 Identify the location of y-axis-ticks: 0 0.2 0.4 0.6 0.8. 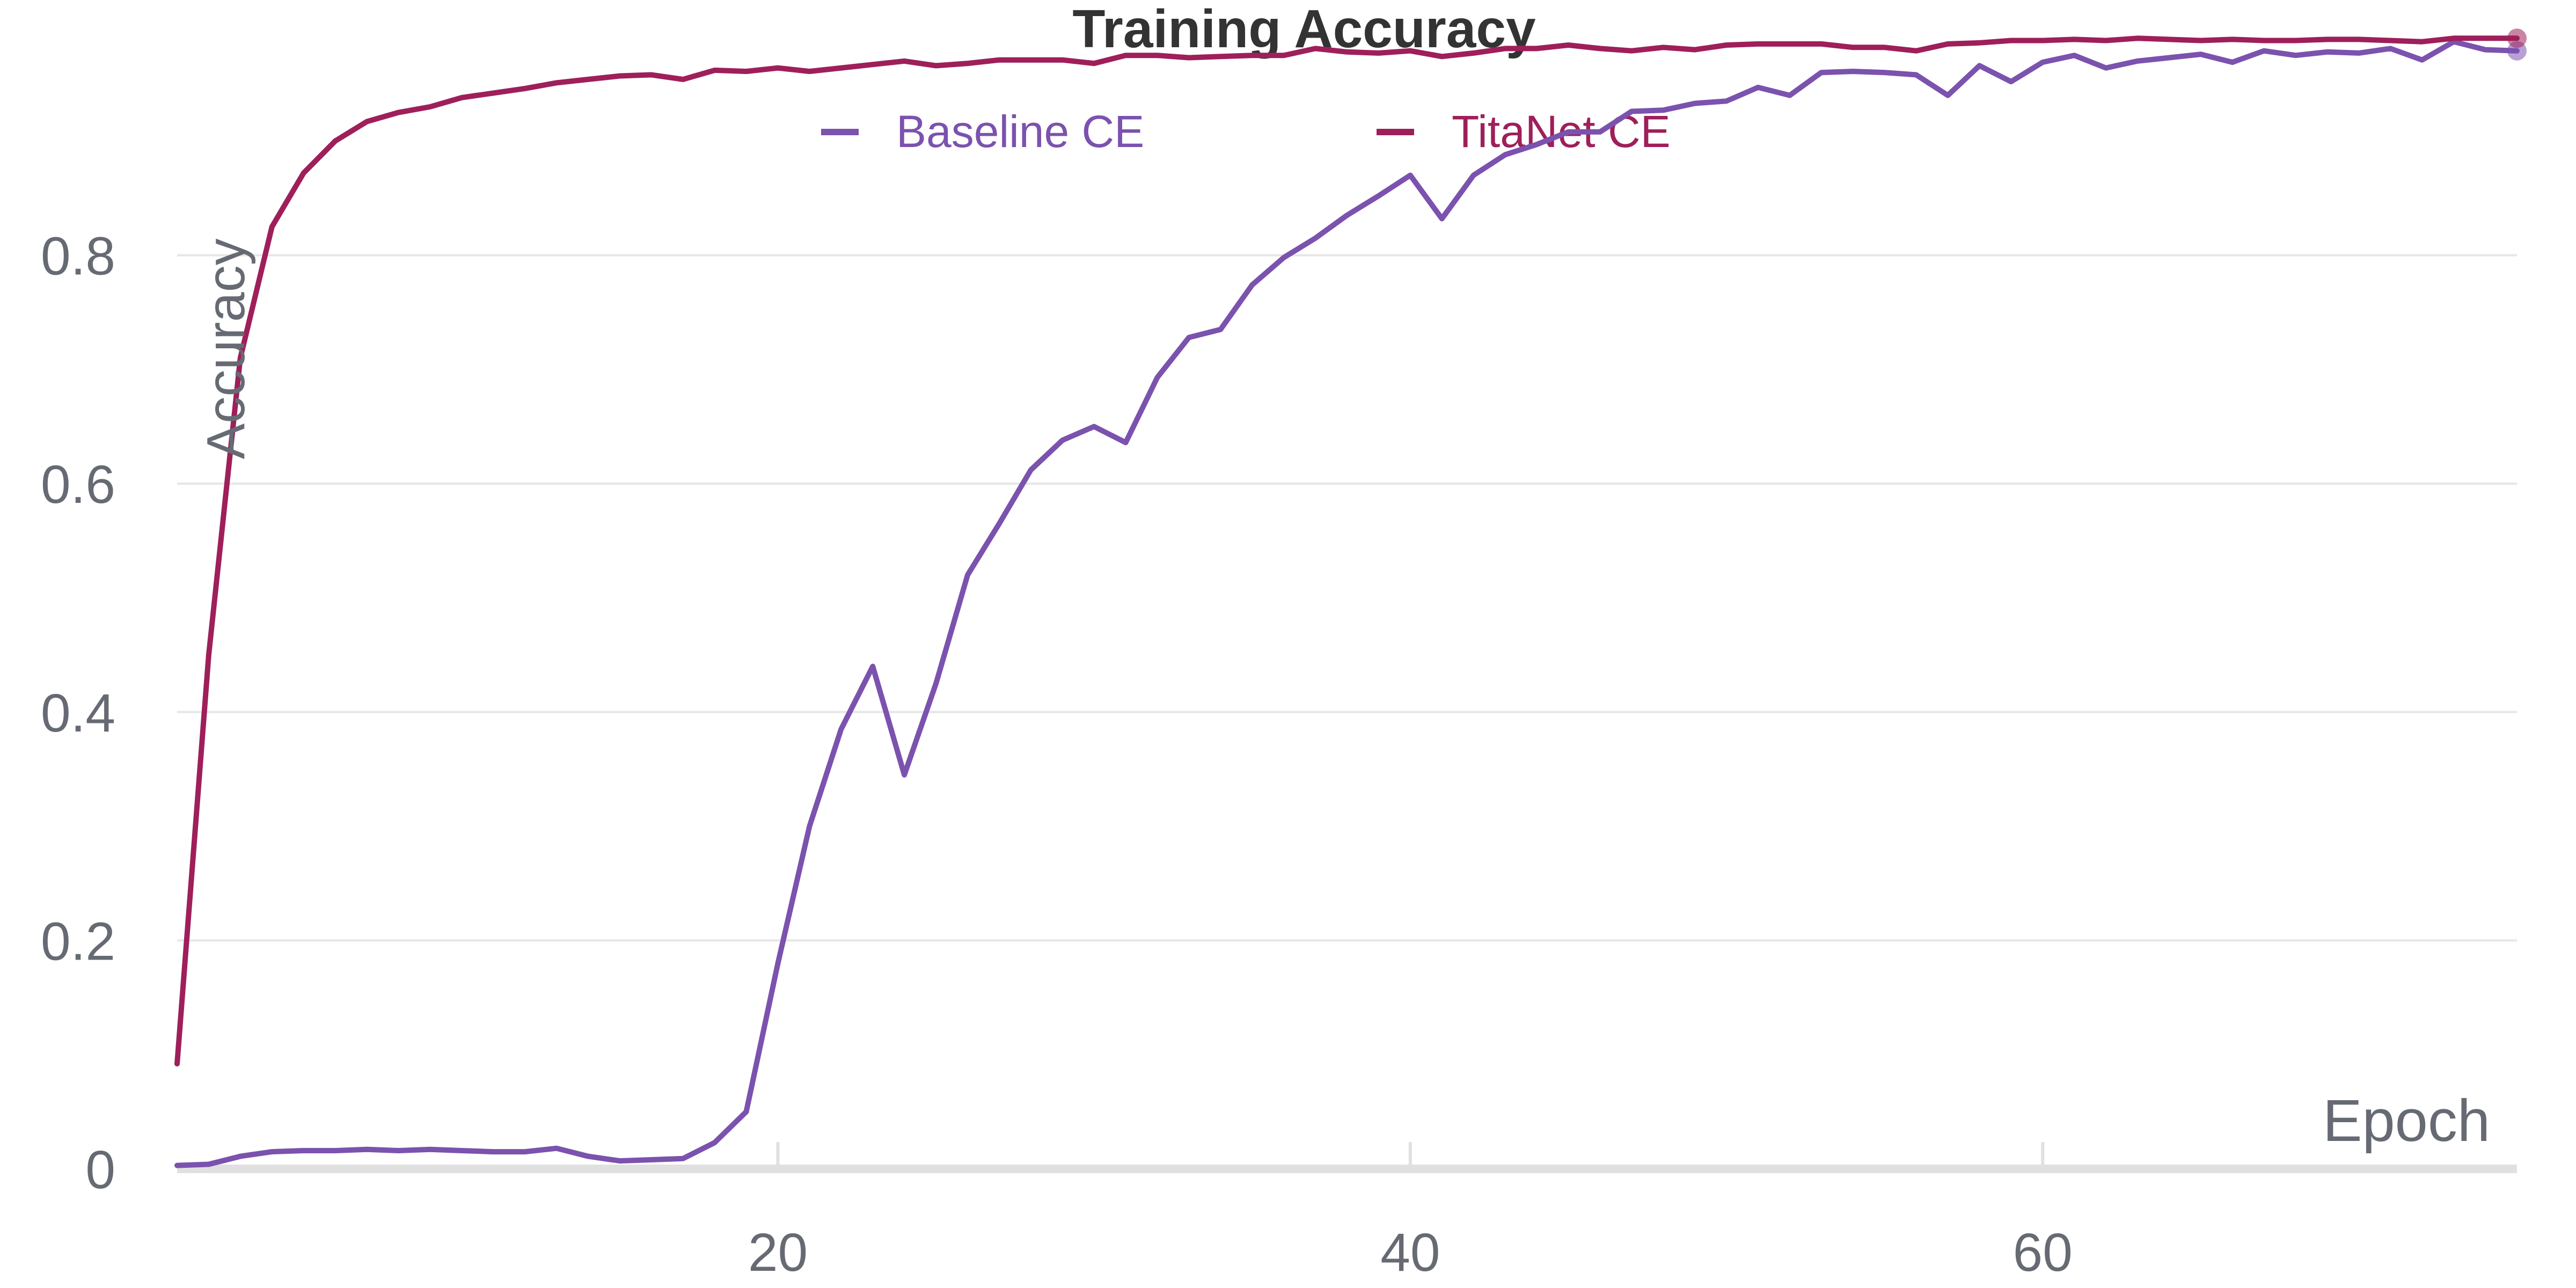
(78, 713).